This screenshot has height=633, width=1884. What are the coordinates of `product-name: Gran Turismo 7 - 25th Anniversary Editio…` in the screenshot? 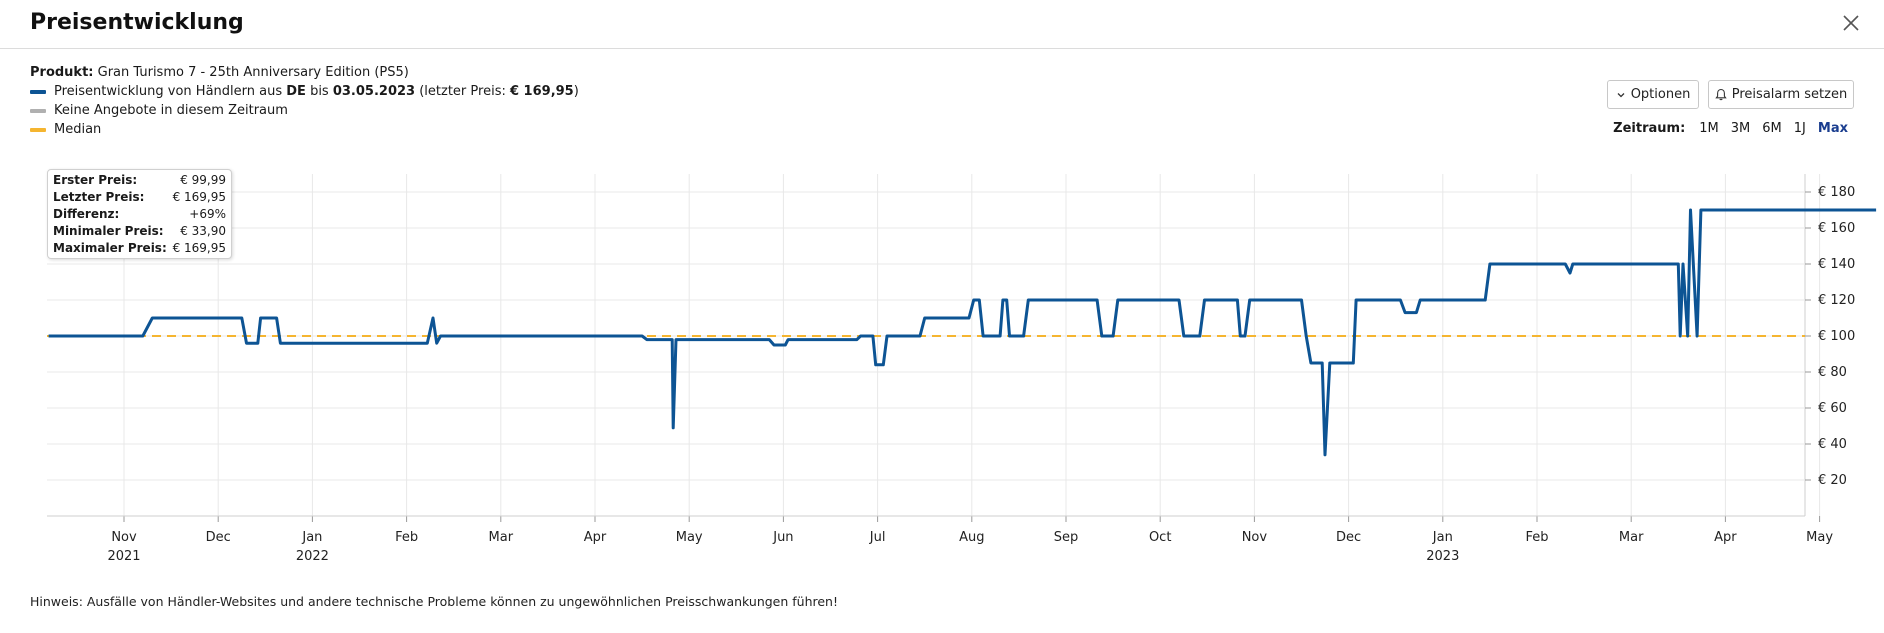 It's located at (253, 72).